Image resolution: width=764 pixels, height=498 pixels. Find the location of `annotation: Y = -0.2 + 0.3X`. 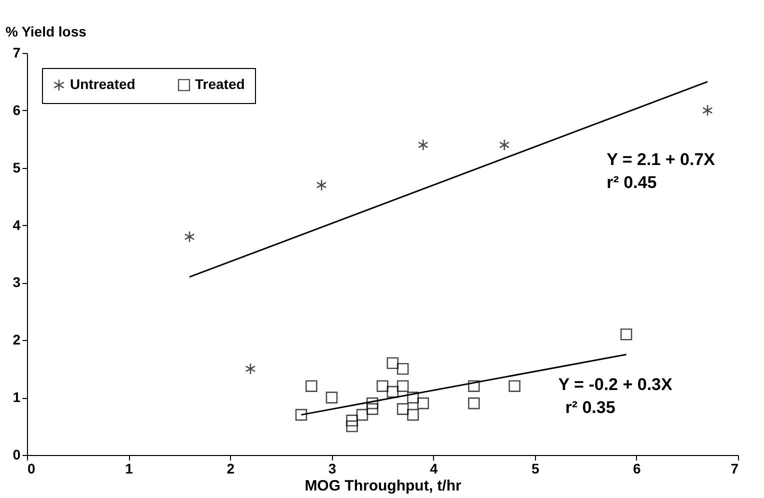

annotation: Y = -0.2 + 0.3X is located at coordinates (616, 384).